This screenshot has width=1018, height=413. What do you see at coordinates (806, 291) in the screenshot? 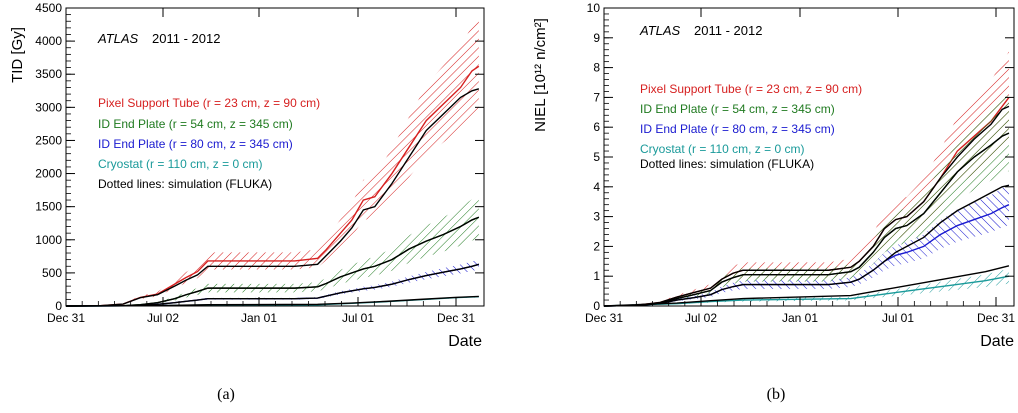
I see `series-line-cryostat` at bounding box center [806, 291].